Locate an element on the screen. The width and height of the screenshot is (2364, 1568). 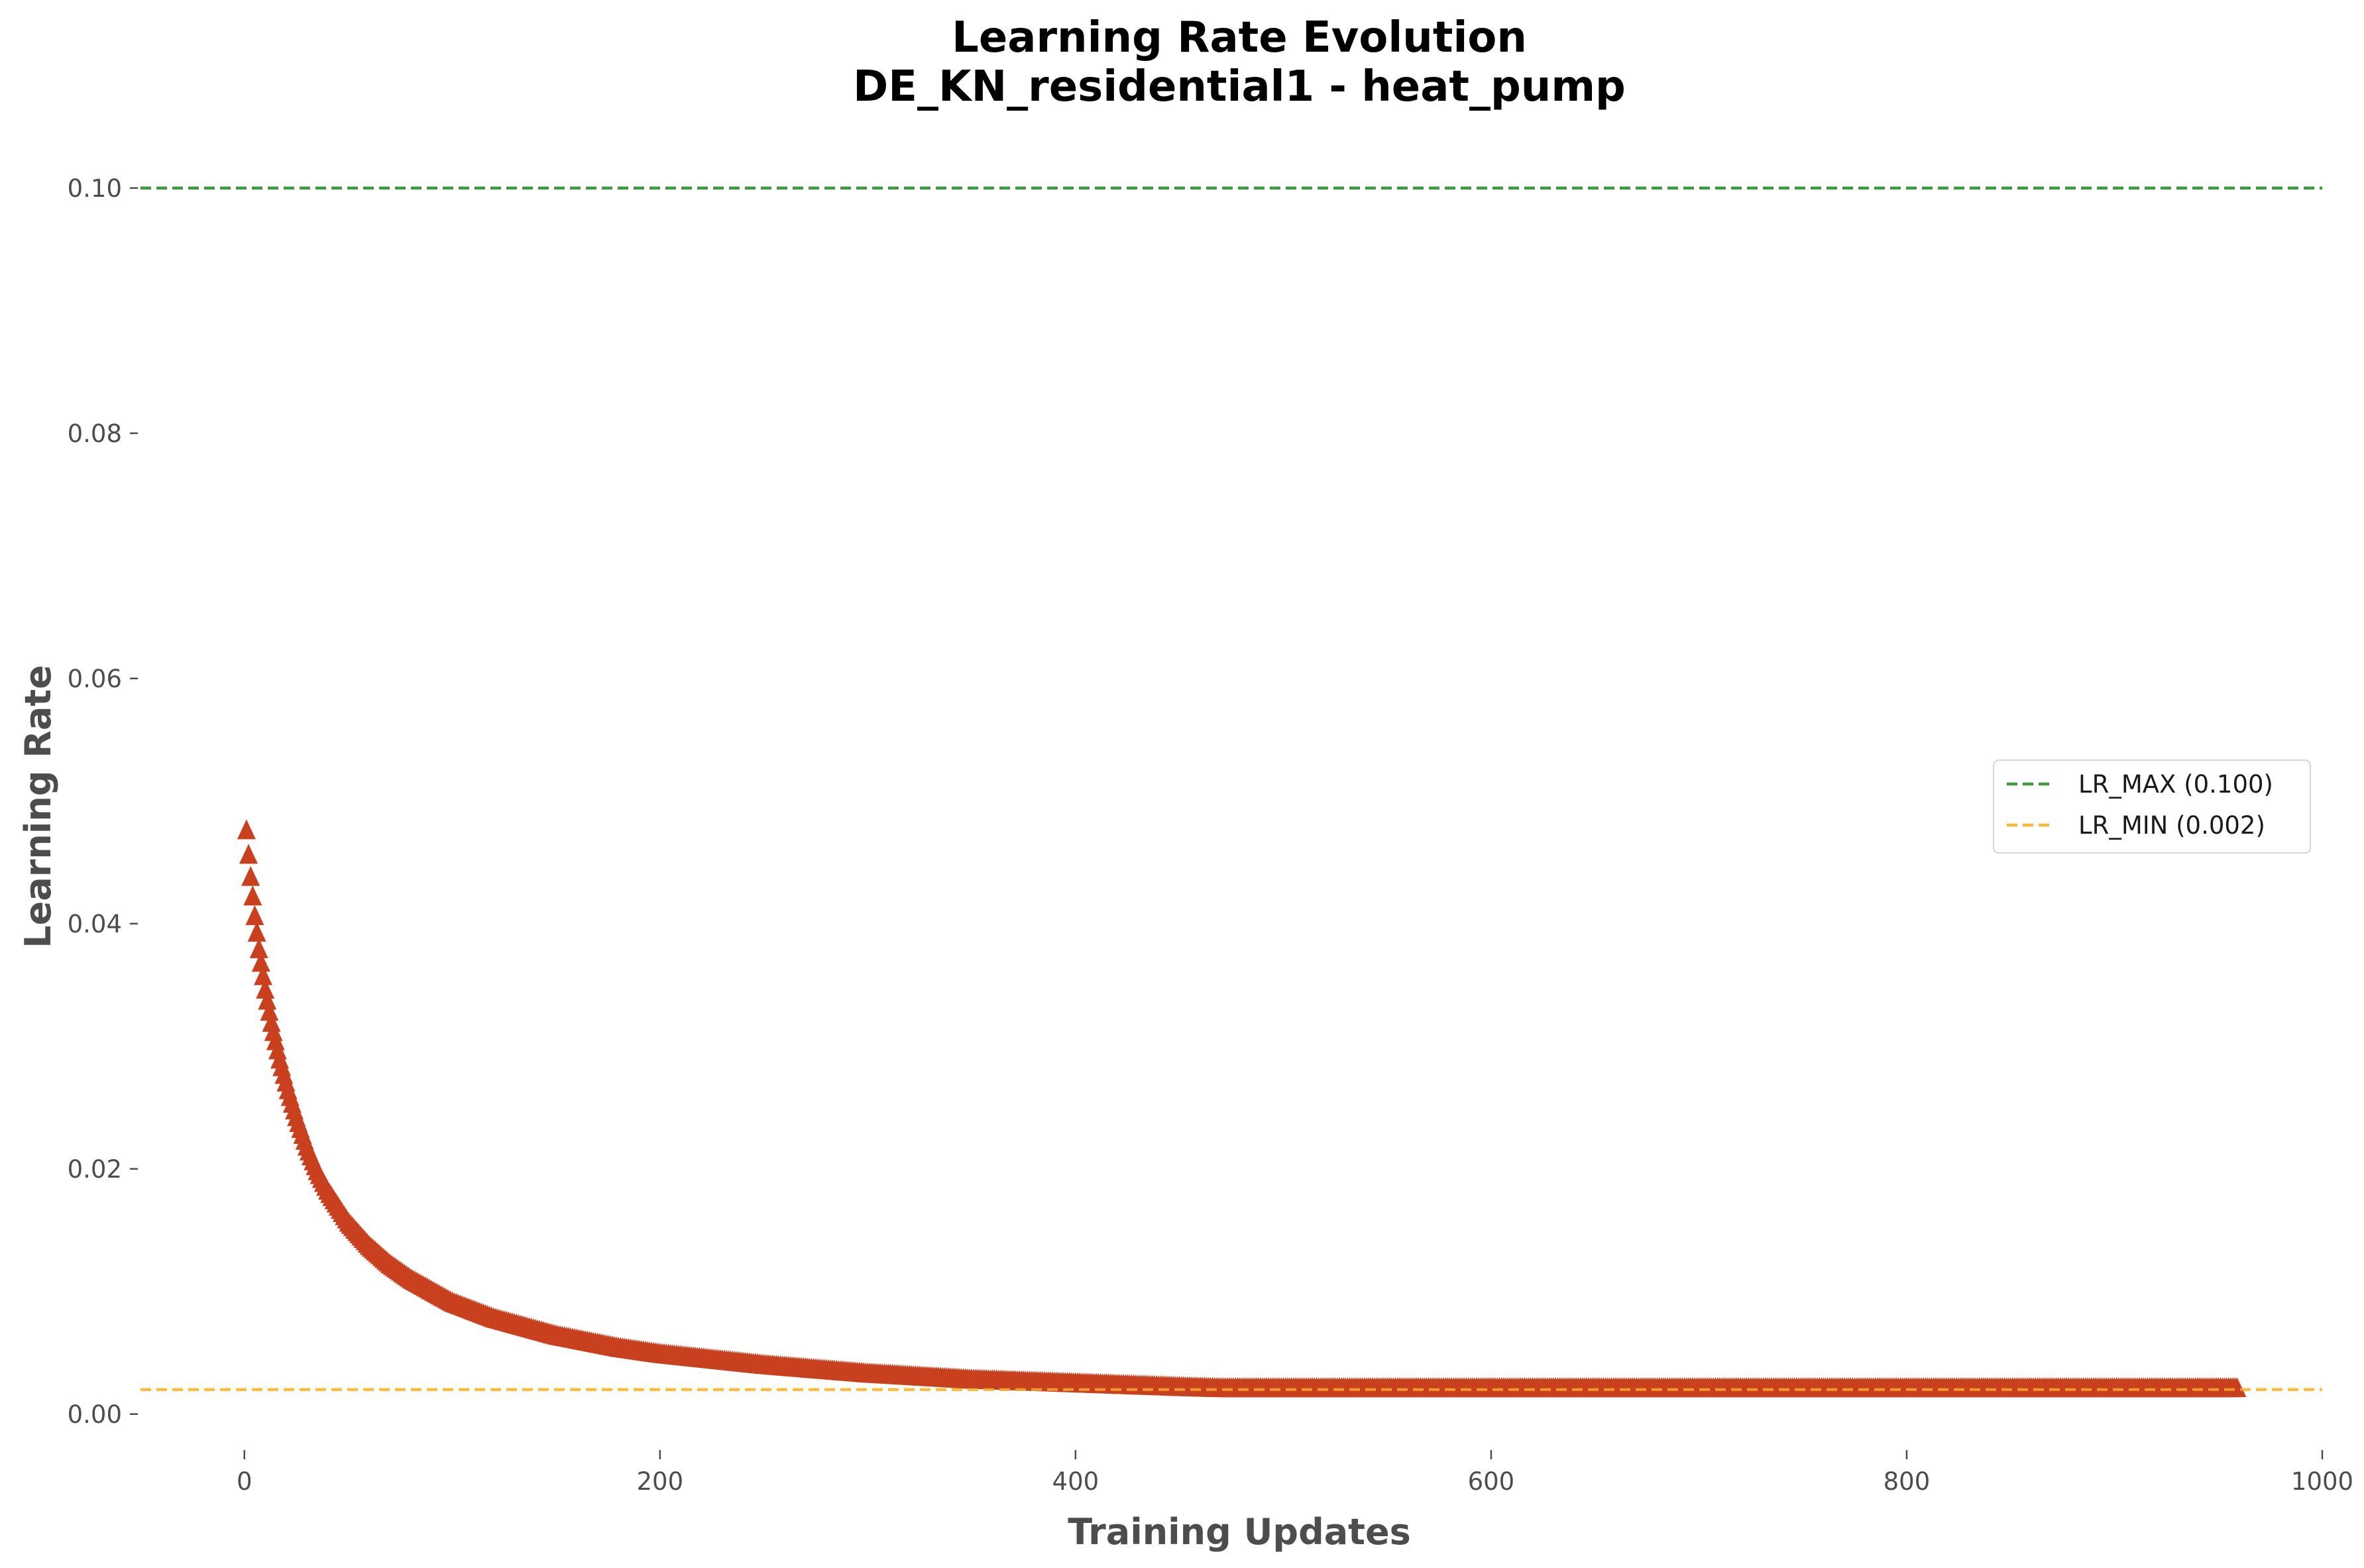
y-axis-label: Learning Rate is located at coordinates (38, 807).